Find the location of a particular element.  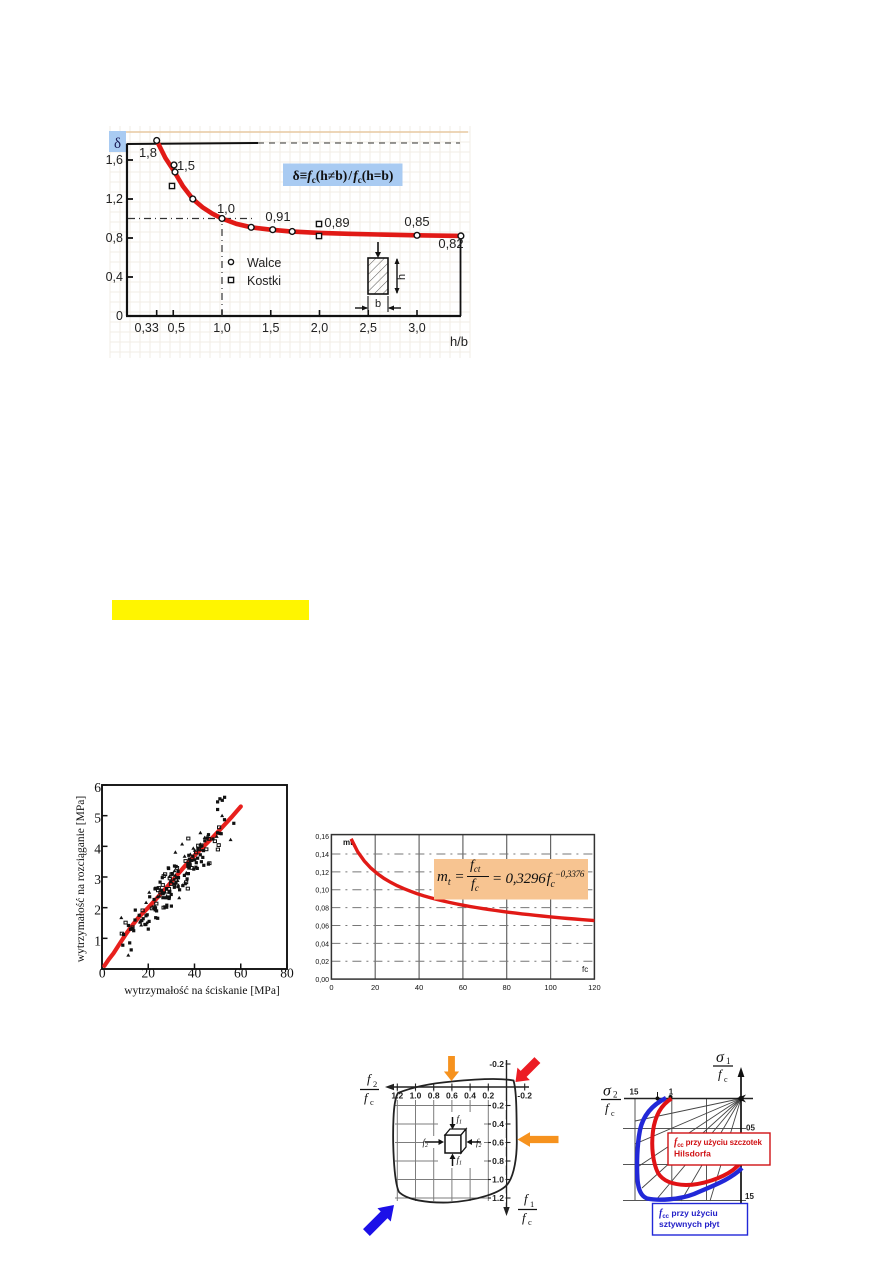

svg-text: 0,14 is located at coordinates (322, 855).